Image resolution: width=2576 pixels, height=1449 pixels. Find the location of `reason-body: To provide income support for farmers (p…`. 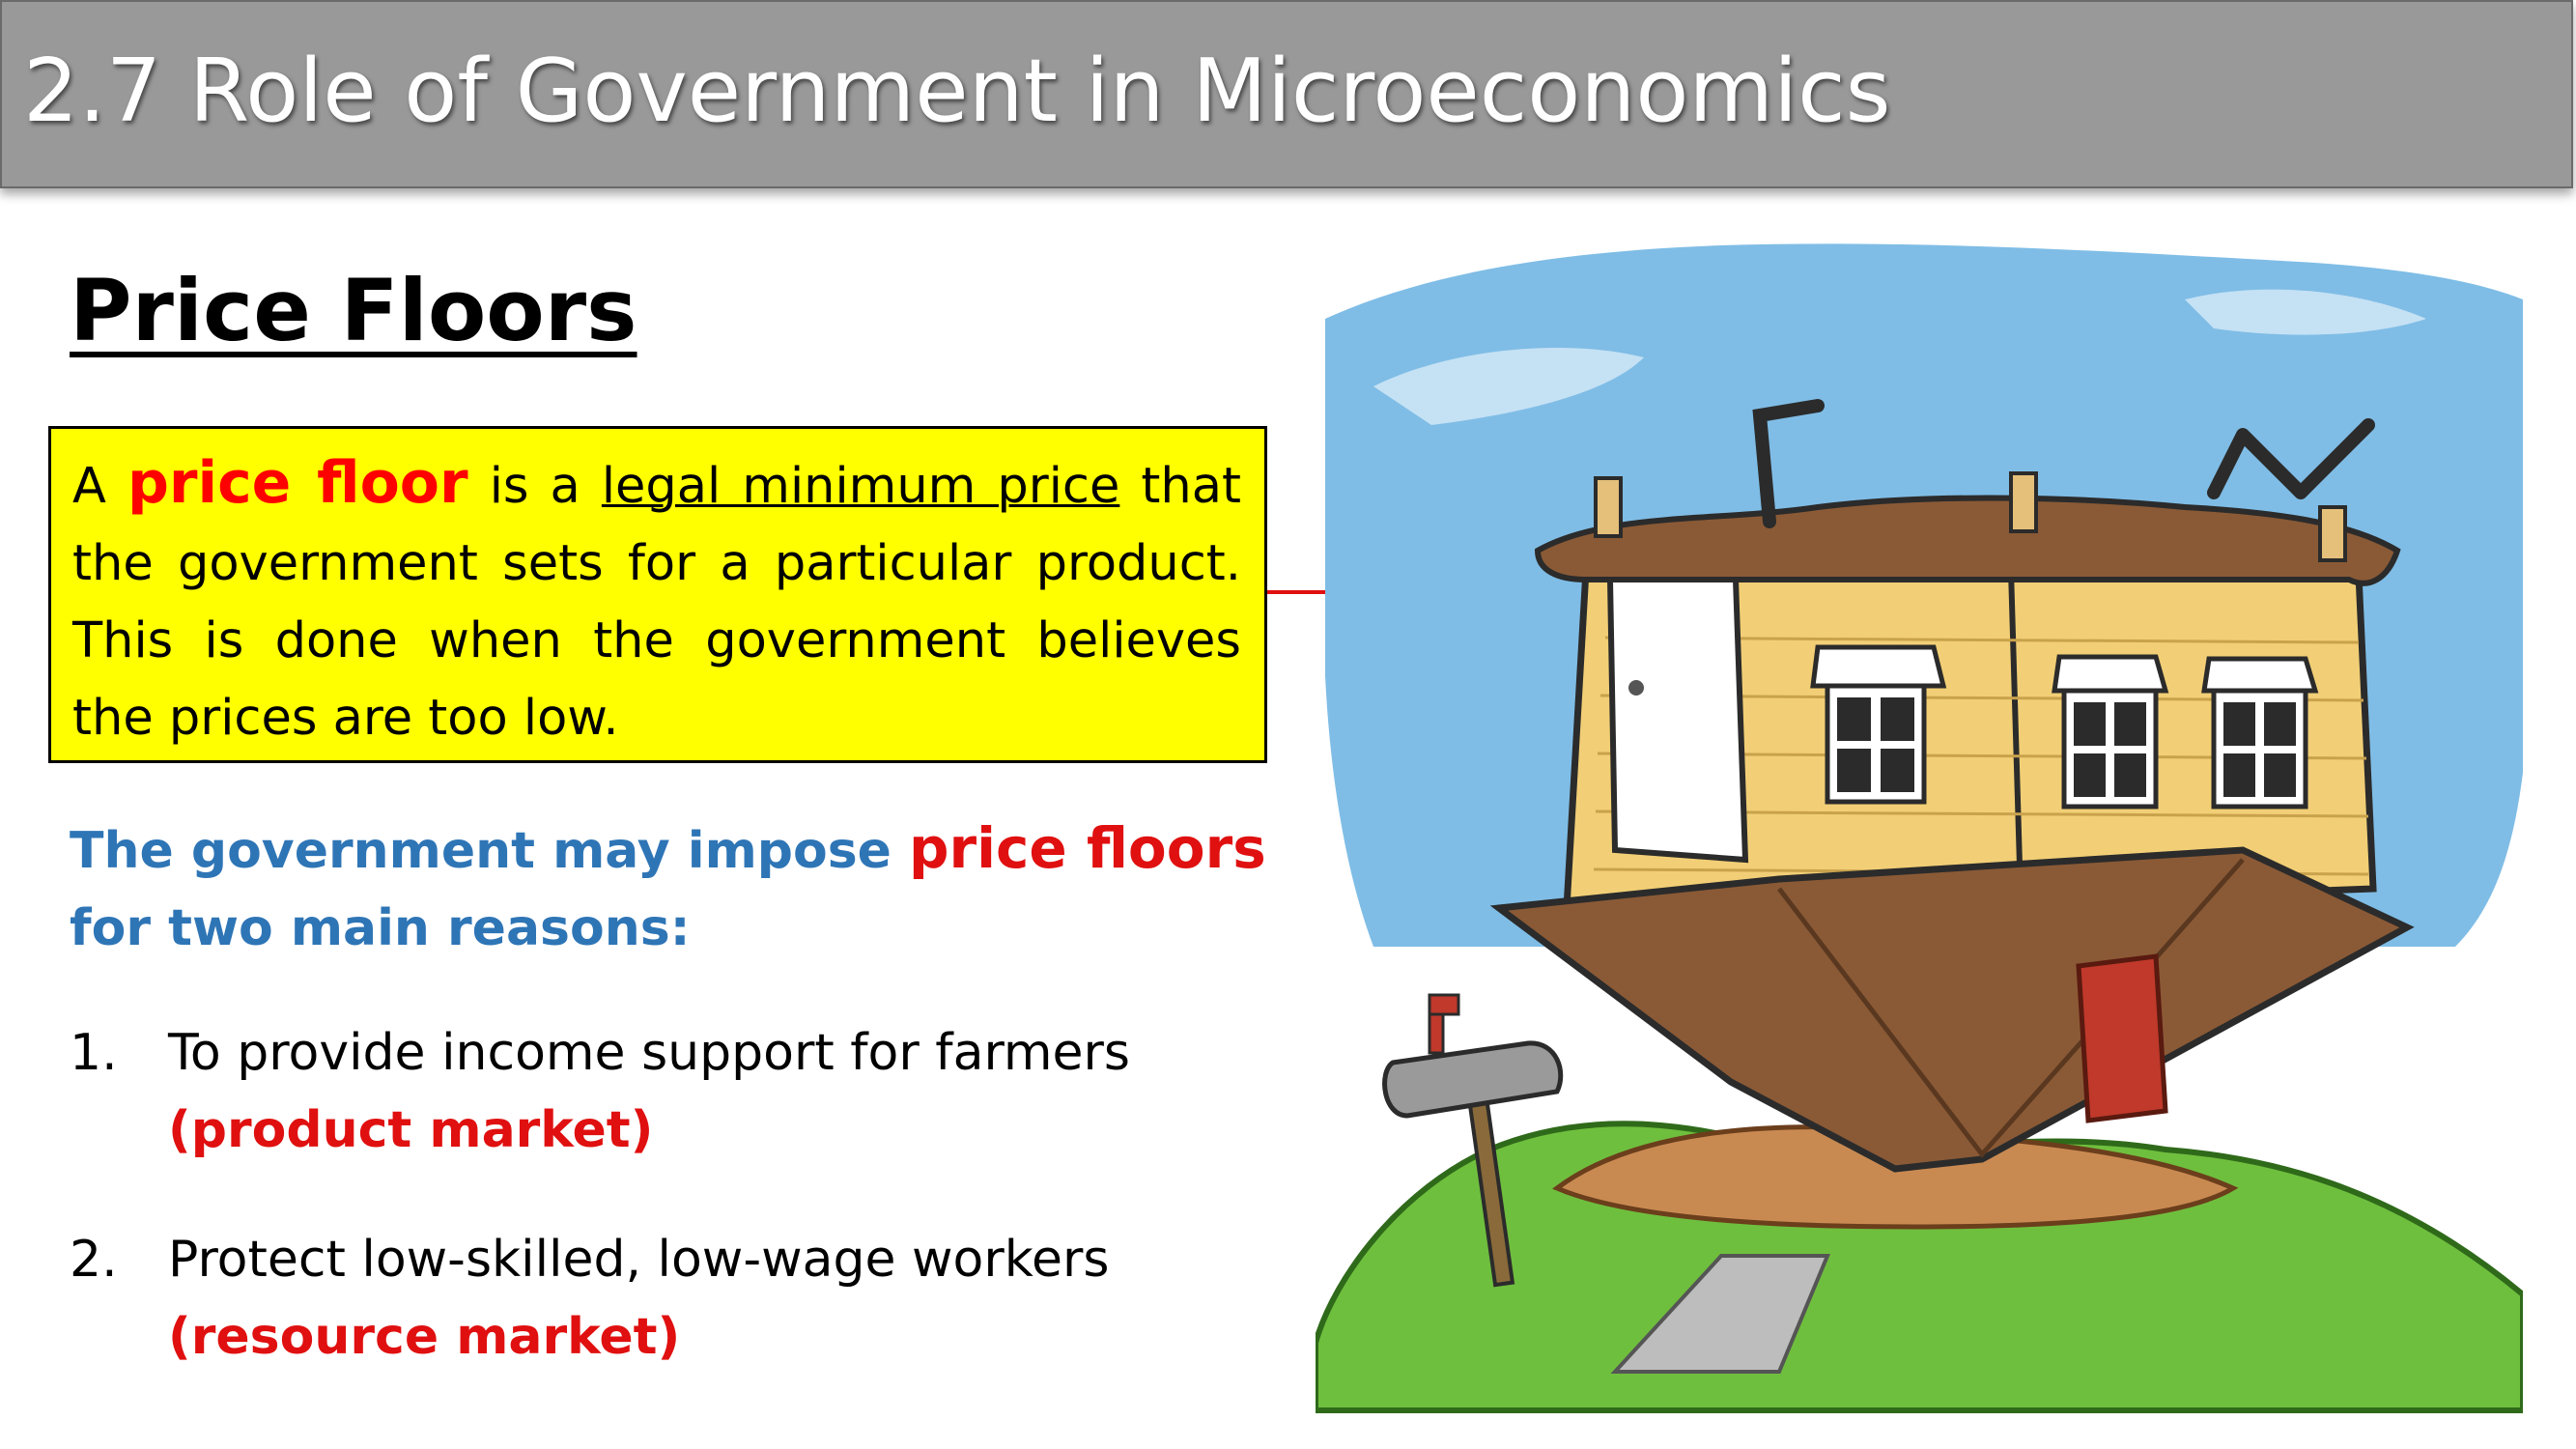

reason-body: To provide income support for farmers (p… is located at coordinates (722, 1091).